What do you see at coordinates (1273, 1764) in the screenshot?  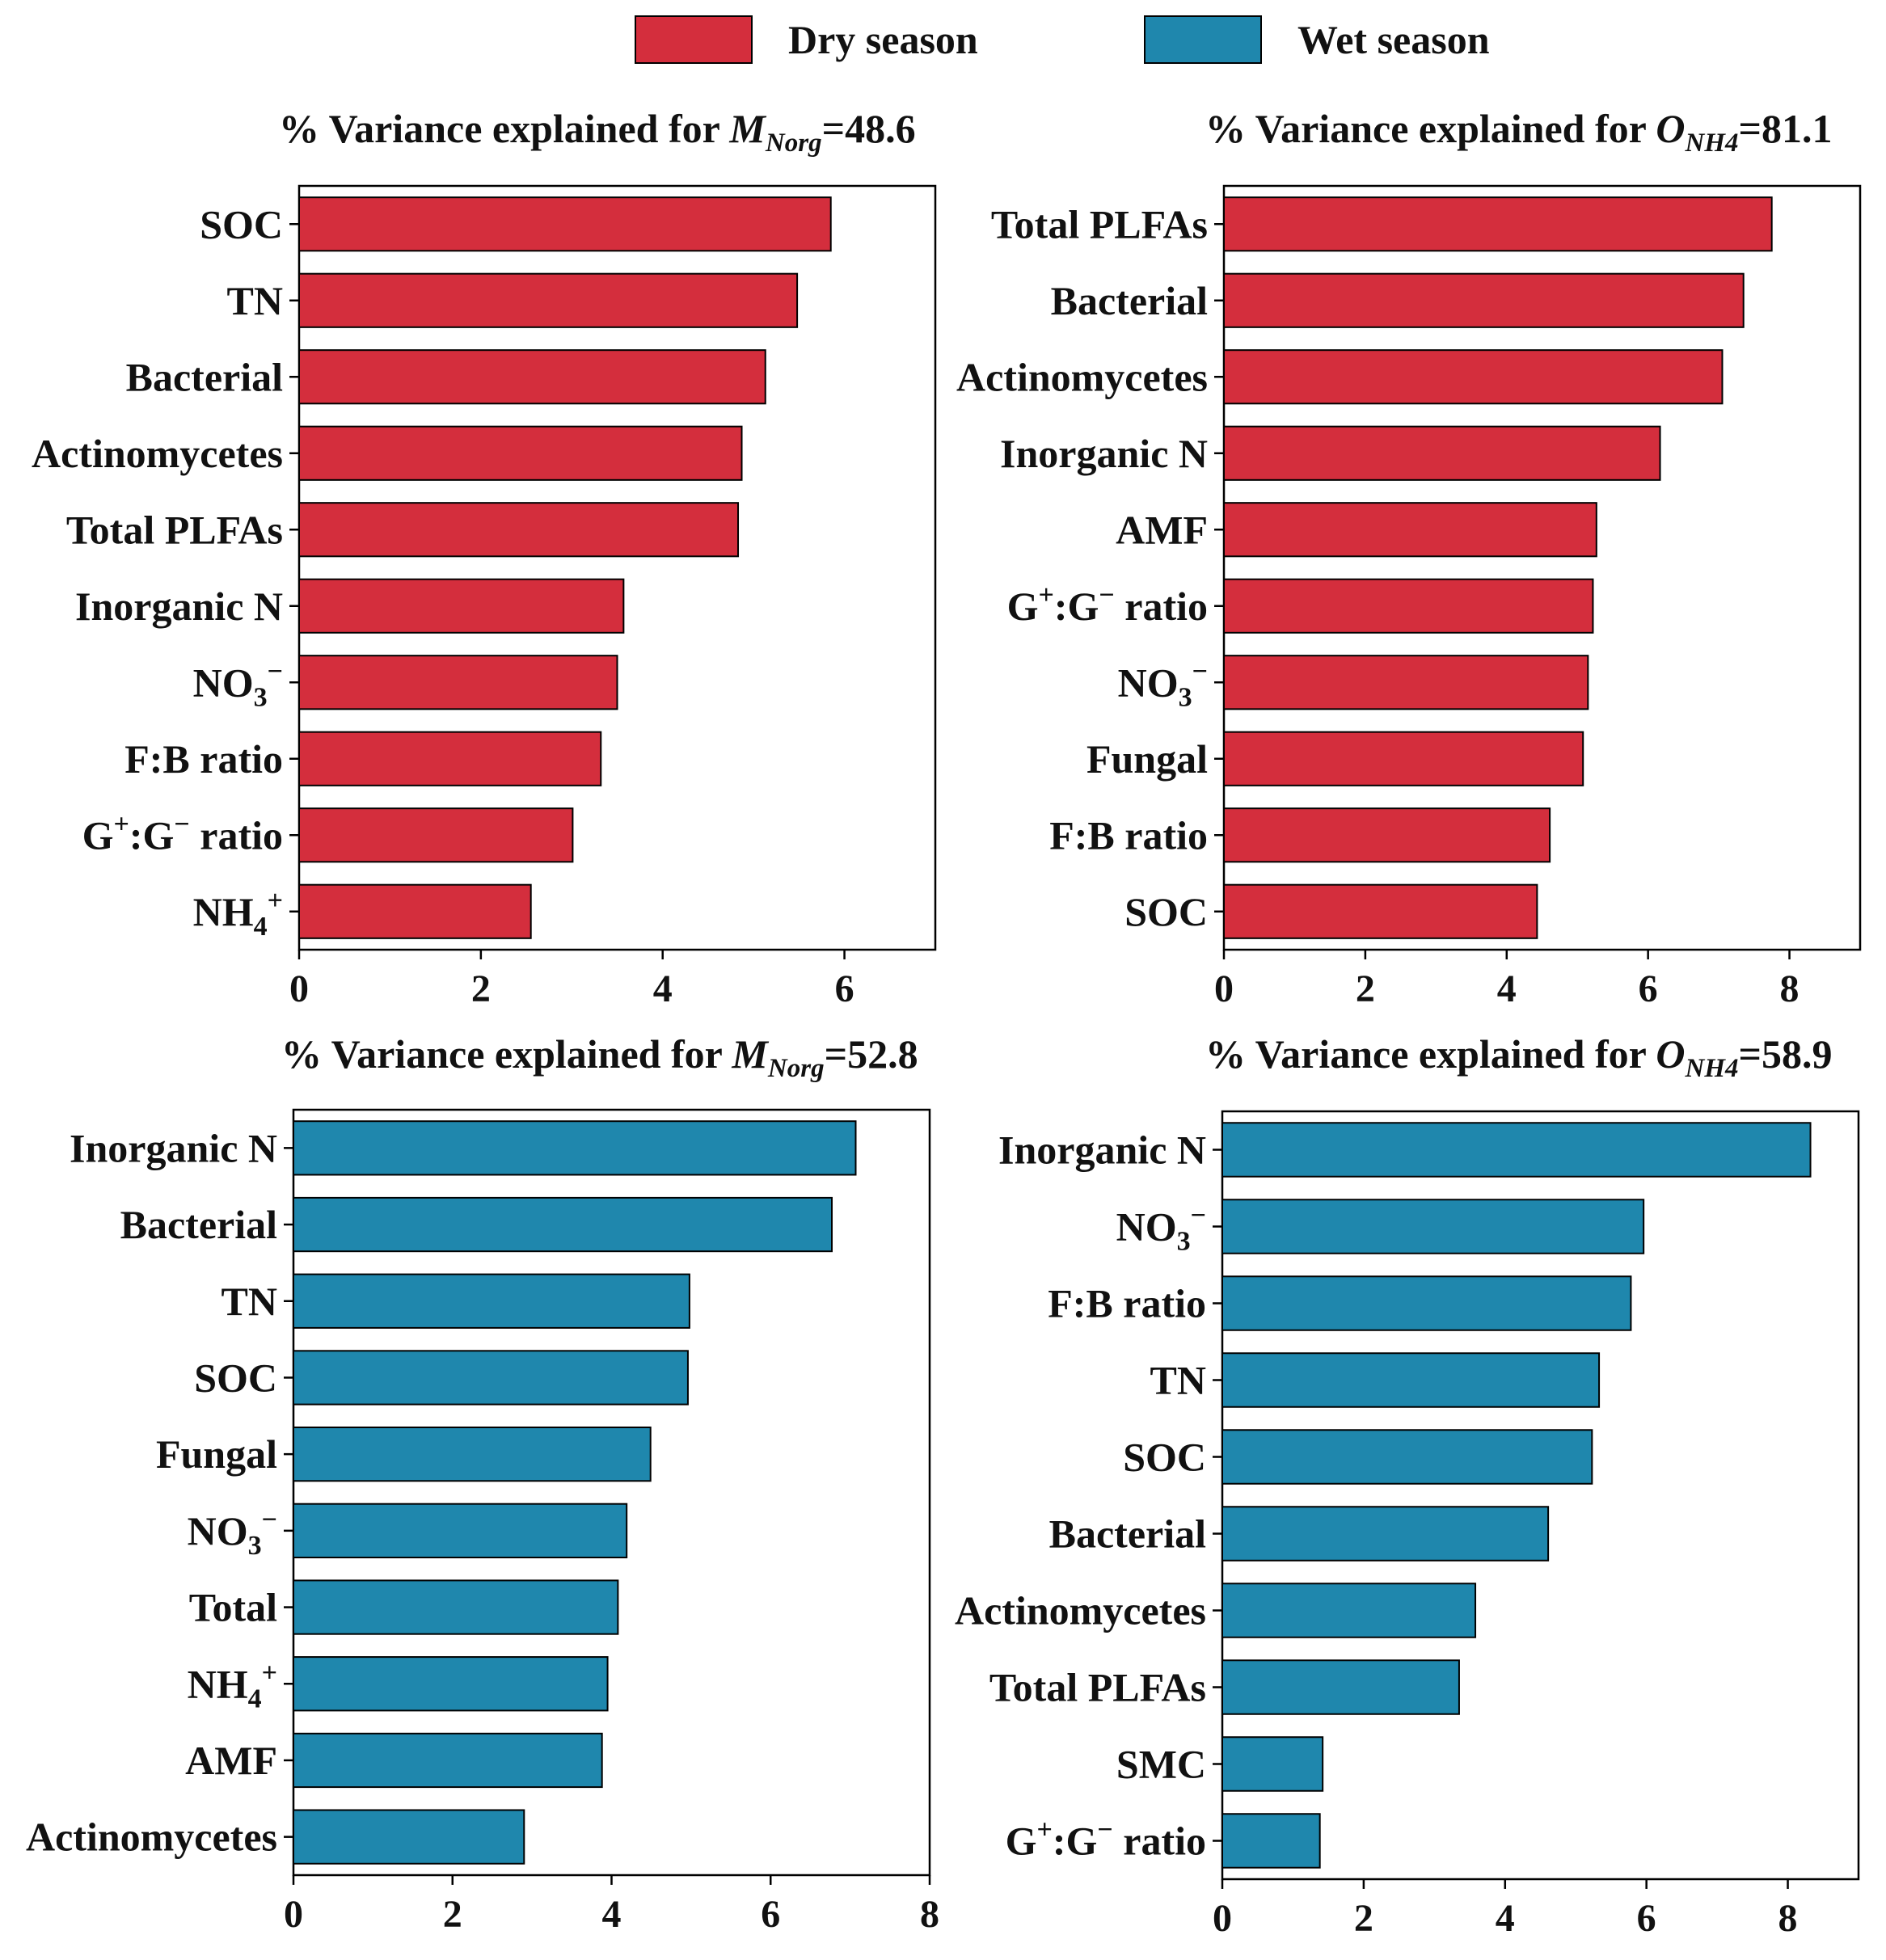 I see `bar-smc` at bounding box center [1273, 1764].